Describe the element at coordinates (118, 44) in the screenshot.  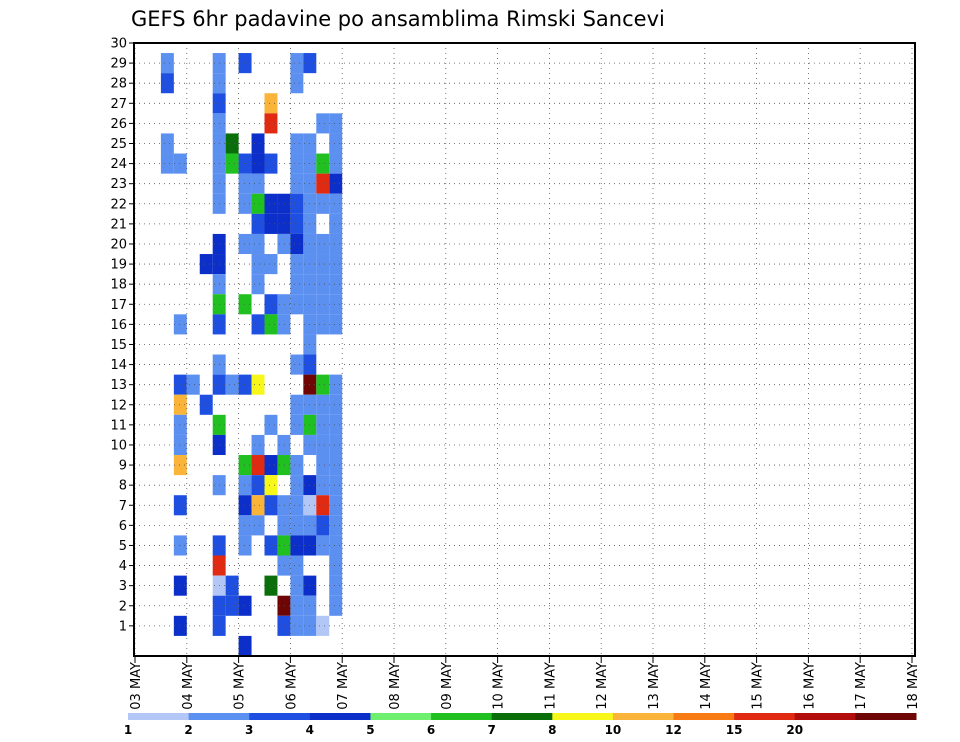
I see `y-tick-label: 30` at that location.